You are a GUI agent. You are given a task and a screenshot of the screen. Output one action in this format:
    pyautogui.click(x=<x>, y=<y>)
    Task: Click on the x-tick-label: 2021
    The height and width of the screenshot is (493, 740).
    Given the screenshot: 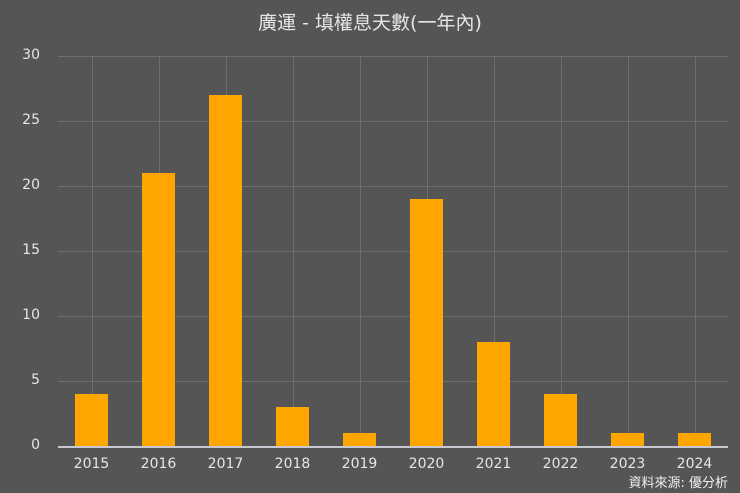 What is the action you would take?
    pyautogui.click(x=493, y=464)
    